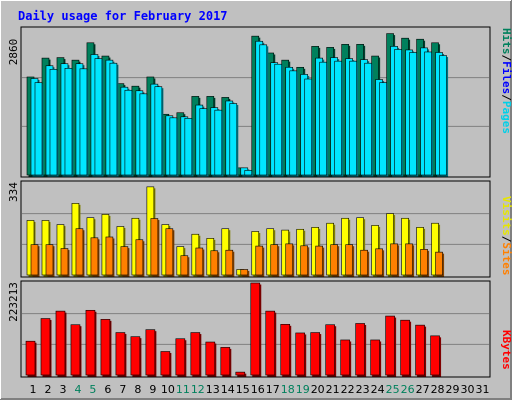 Image resolution: width=512 pixels, height=400 pixels. What do you see at coordinates (124, 261) in the screenshot?
I see `bar-sites-day-7-face` at bounding box center [124, 261].